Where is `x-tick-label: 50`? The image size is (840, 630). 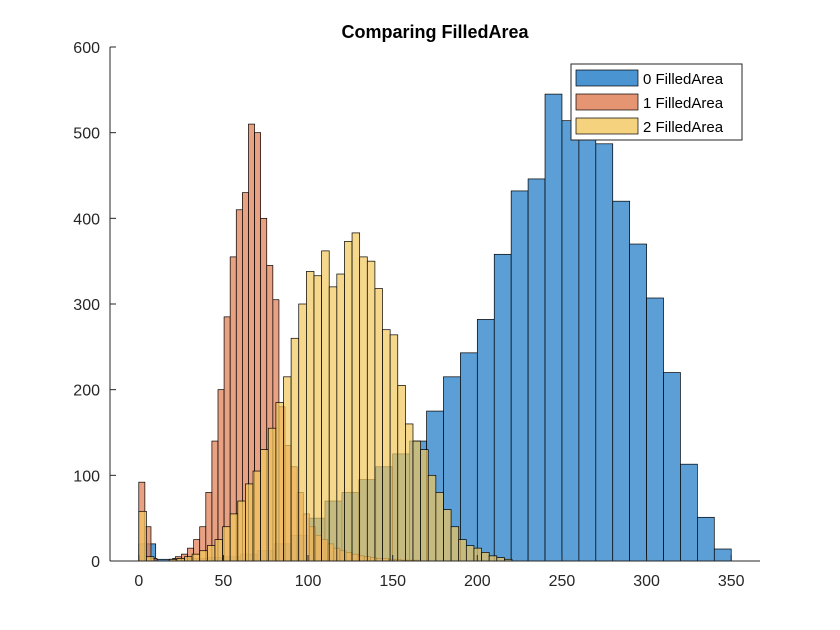
x-tick-label: 50 is located at coordinates (224, 581).